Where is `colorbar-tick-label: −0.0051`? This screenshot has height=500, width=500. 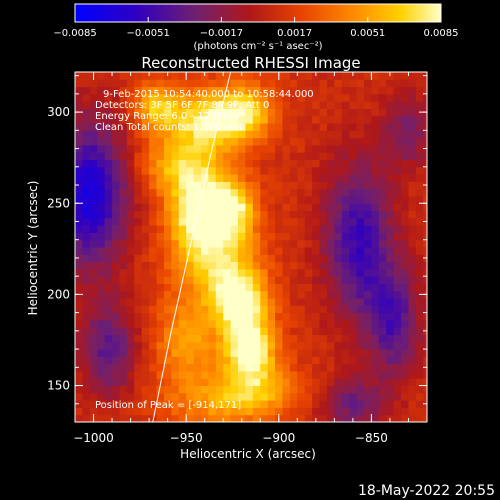
colorbar-tick-label: −0.0051 is located at coordinates (148, 33).